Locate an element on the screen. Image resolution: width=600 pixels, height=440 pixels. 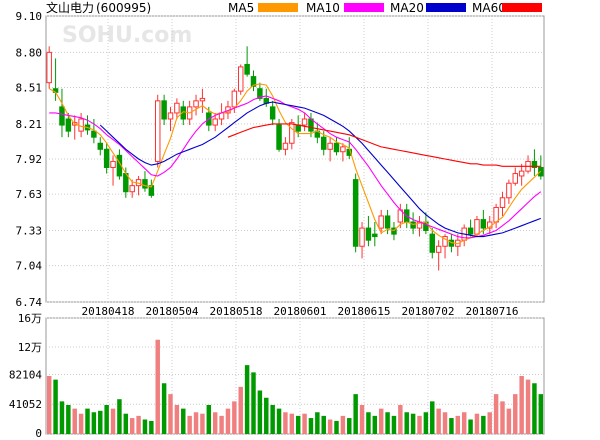
legend-ma5-label: MA5 is located at coordinates (241, 8).